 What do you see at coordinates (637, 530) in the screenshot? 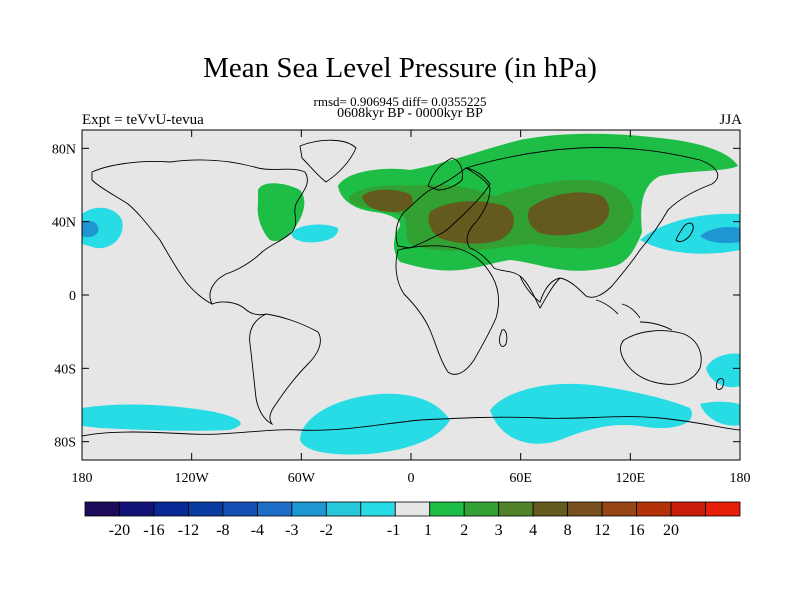
I see `colorbar-label: 16` at bounding box center [637, 530].